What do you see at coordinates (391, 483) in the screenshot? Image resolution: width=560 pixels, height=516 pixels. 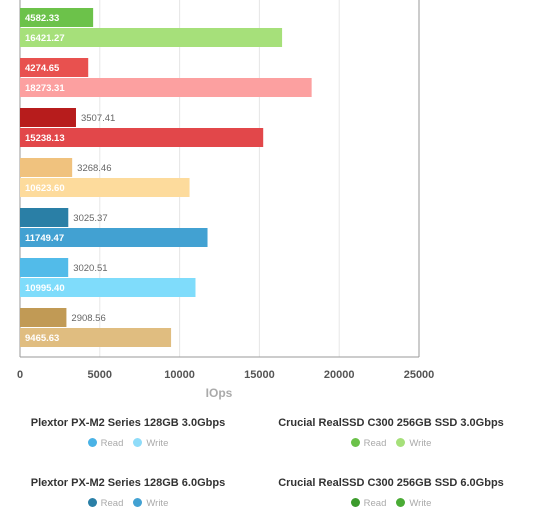 I see `legend-title: Crucial RealSSD C300 256GB SSD 6.0Gbps` at bounding box center [391, 483].